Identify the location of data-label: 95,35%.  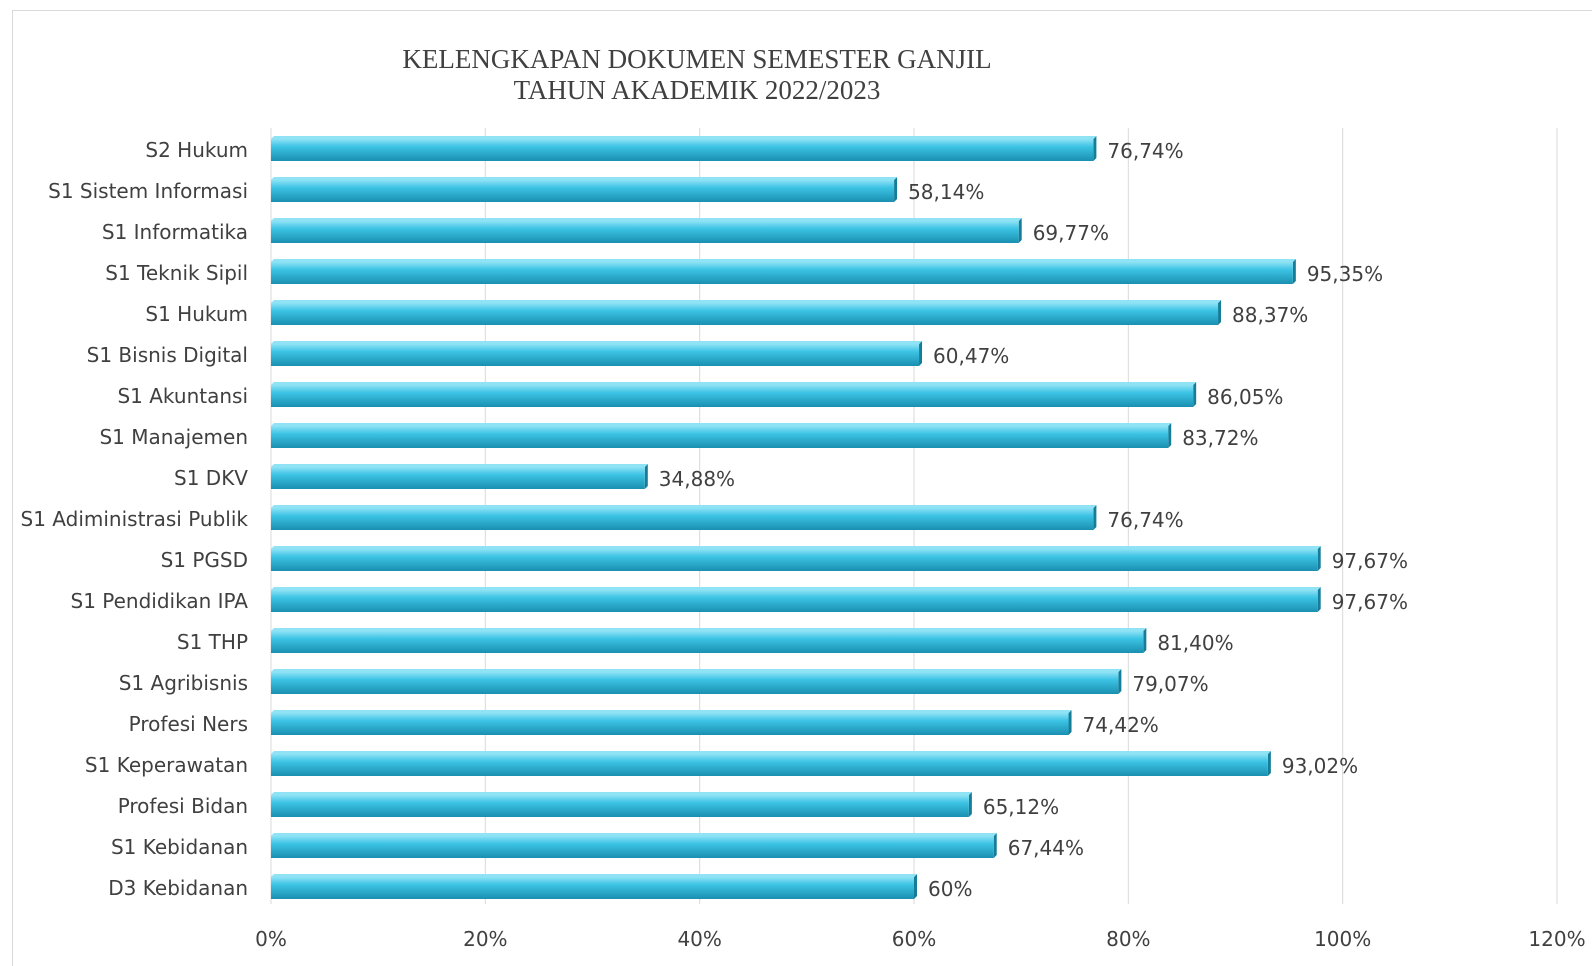
(1345, 274).